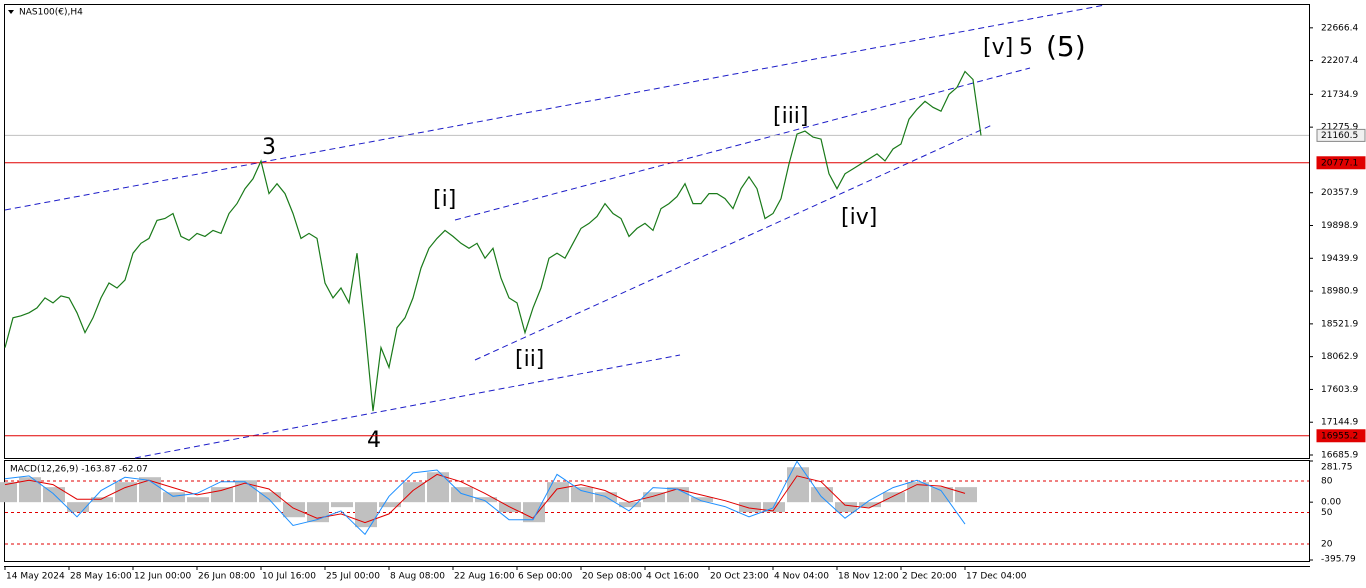 The image size is (1366, 588). Describe the element at coordinates (484, 577) in the screenshot. I see `x-tick-label: 22 Aug 16:00` at that location.